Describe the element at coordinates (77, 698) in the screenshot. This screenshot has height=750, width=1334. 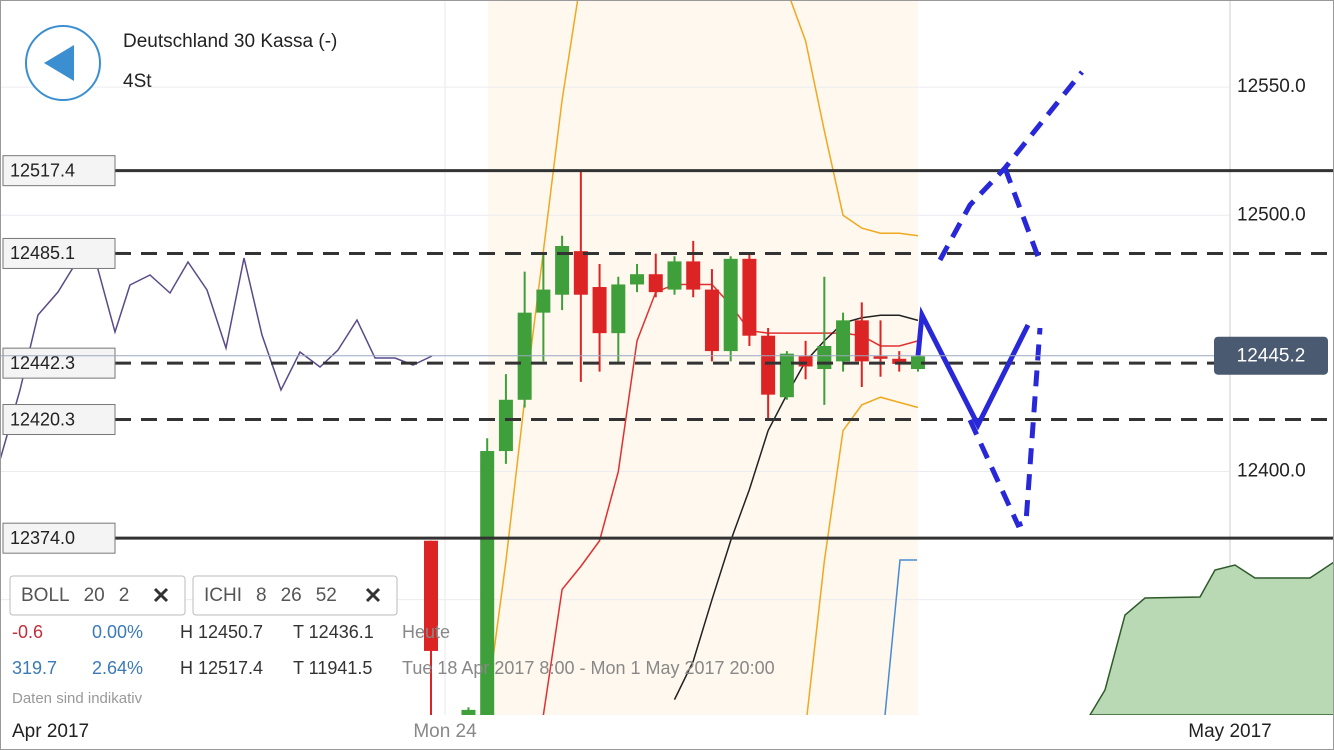
I see `note: Daten sind indikativ` at that location.